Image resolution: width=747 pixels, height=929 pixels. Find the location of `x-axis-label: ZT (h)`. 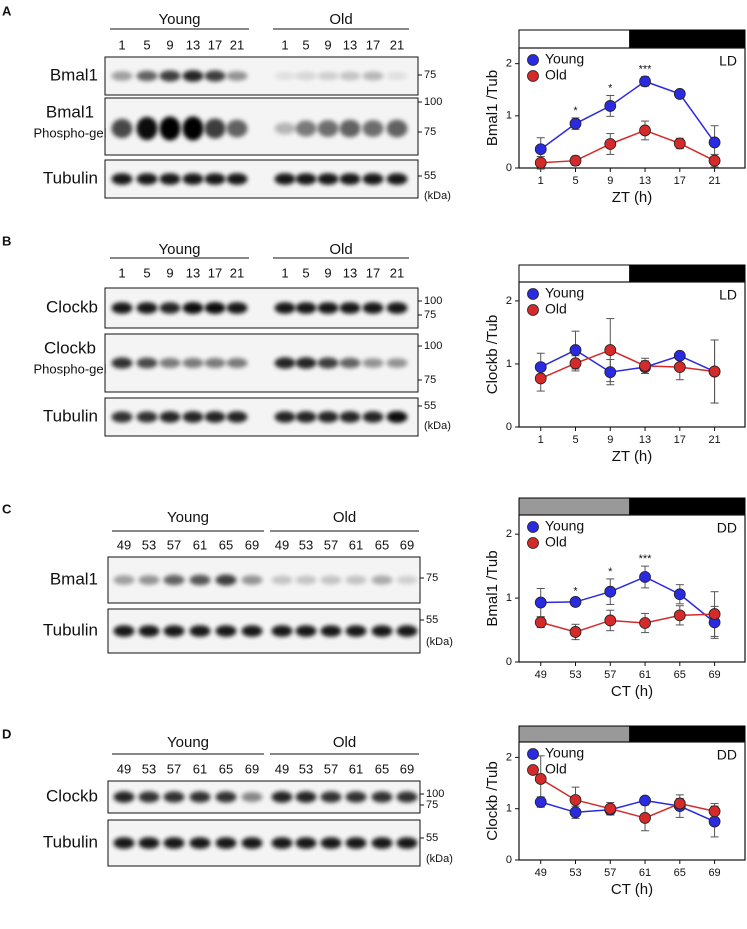

x-axis-label: ZT (h) is located at coordinates (632, 456).